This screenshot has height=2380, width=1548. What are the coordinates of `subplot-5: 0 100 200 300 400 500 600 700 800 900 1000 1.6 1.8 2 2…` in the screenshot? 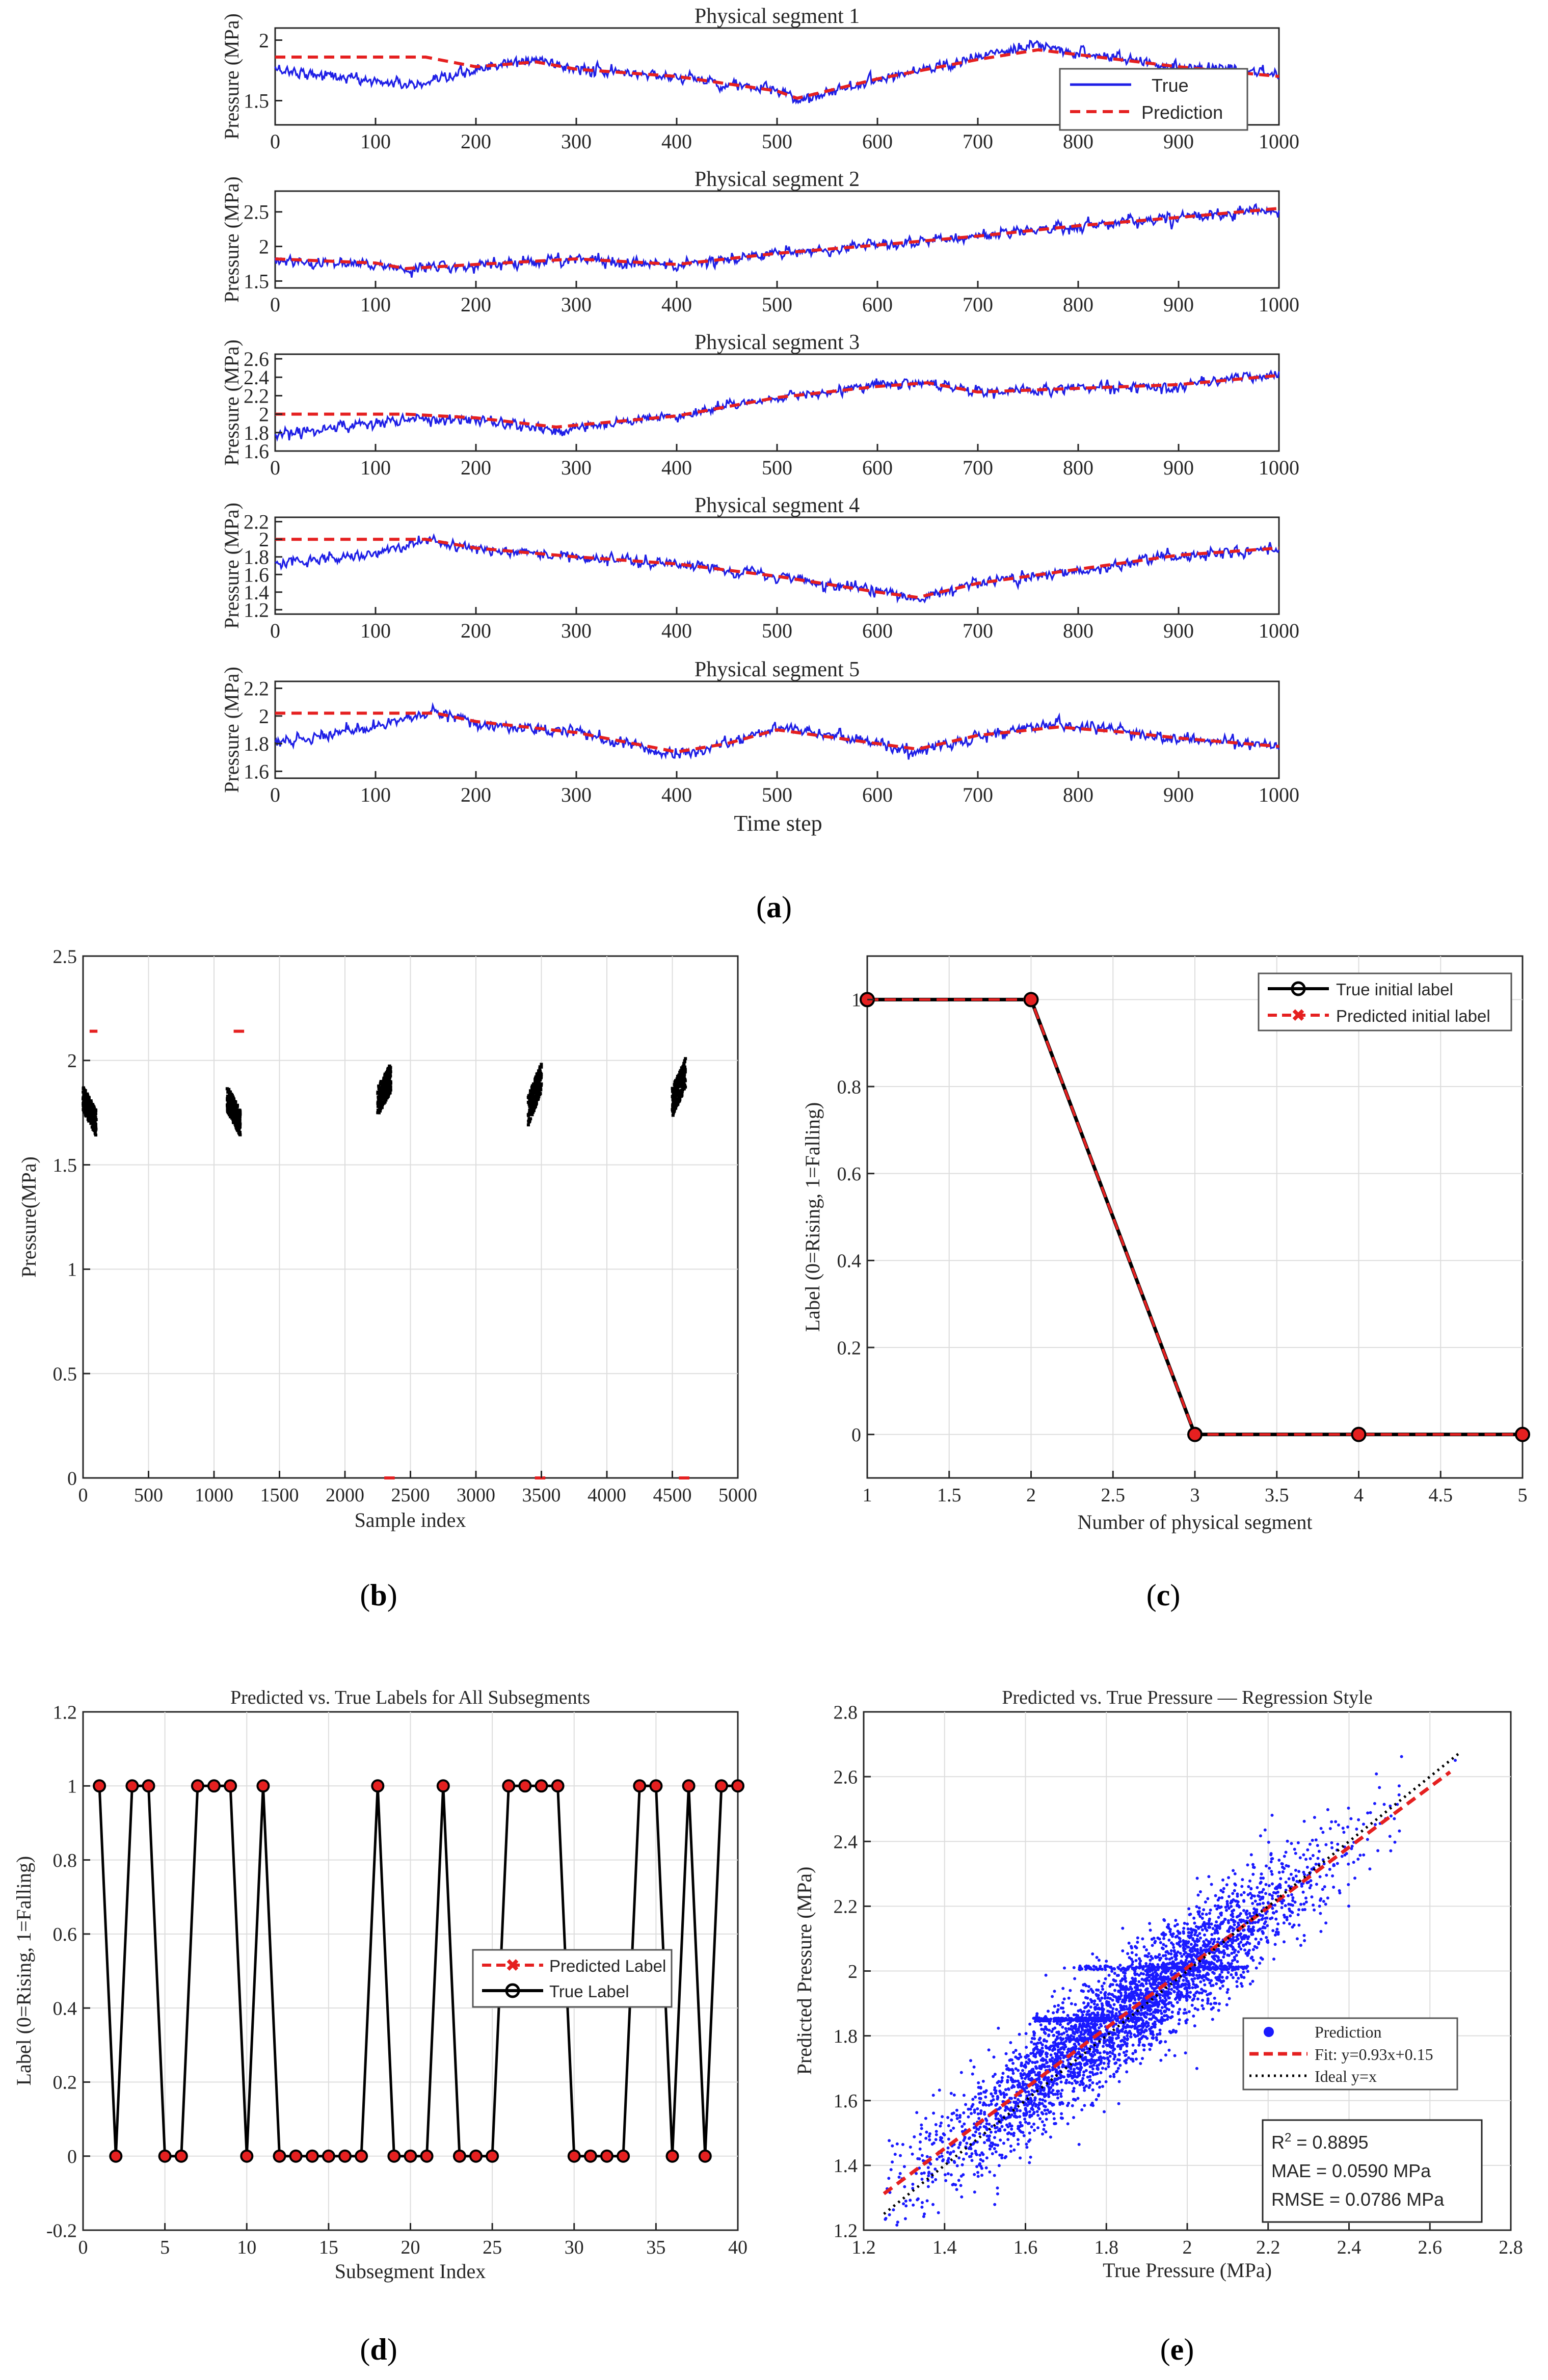 It's located at (759, 732).